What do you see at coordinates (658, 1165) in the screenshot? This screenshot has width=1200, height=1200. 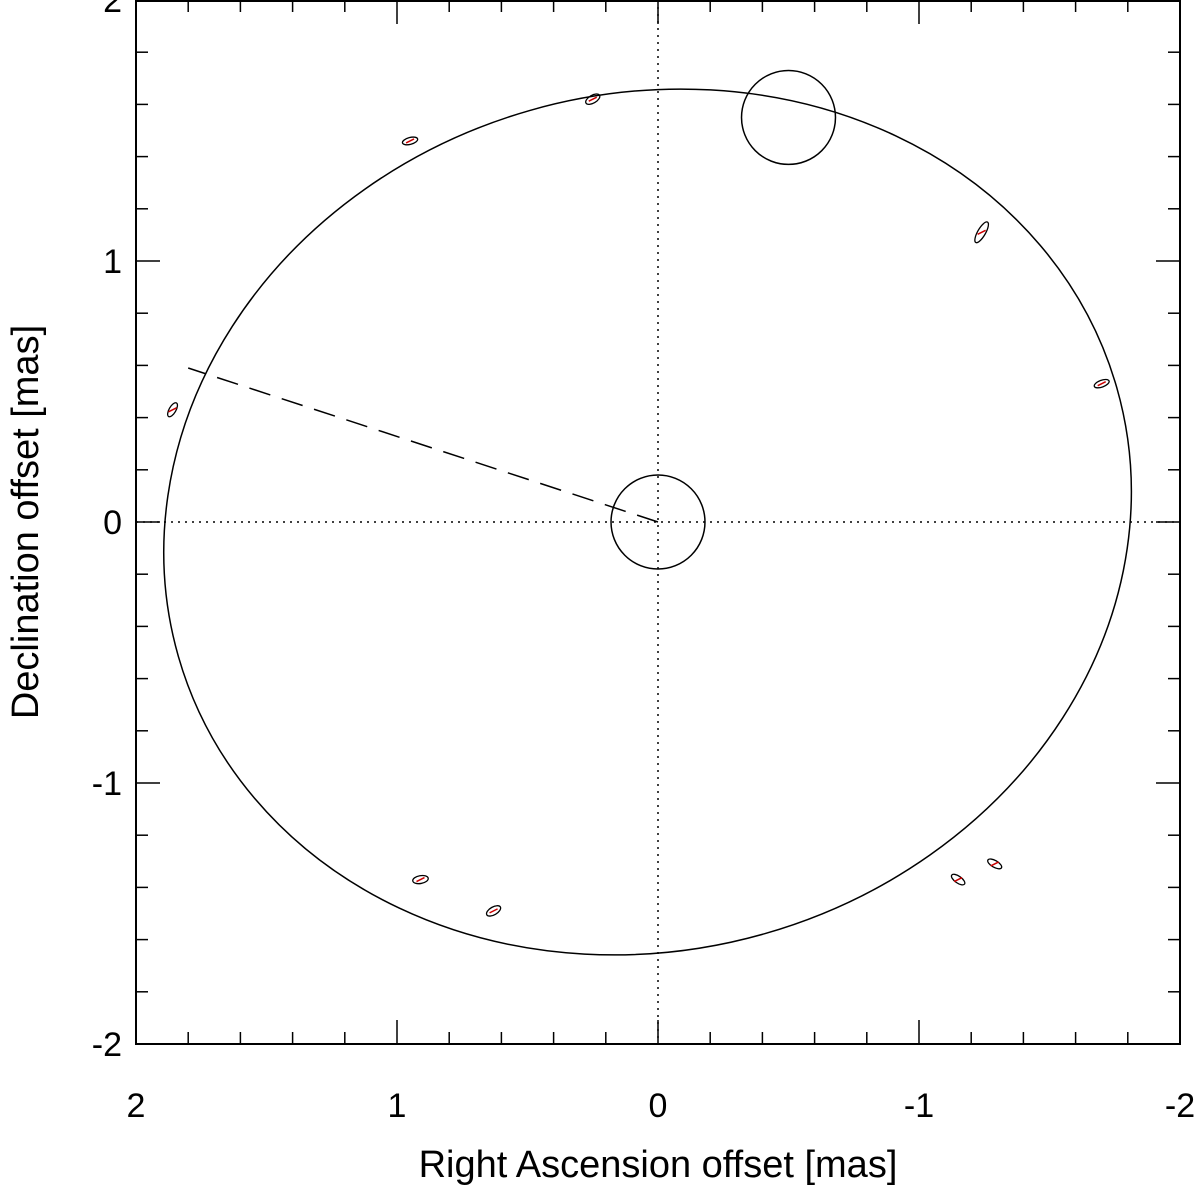 I see `x-axis-title: Right Ascension offset [mas]` at bounding box center [658, 1165].